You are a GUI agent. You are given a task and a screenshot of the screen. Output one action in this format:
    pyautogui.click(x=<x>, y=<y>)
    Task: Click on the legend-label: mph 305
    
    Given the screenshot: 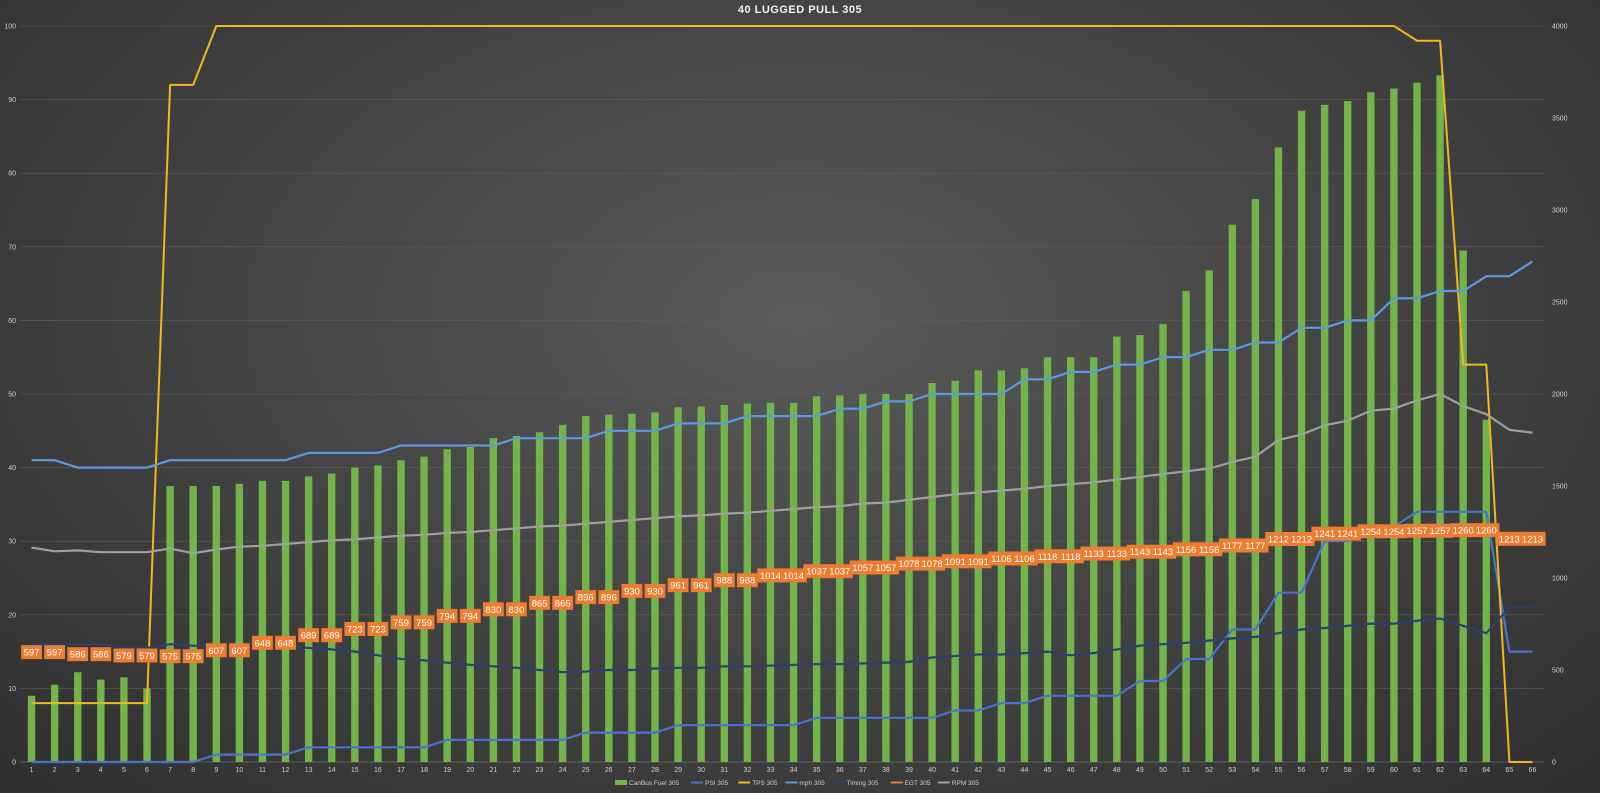 What is the action you would take?
    pyautogui.click(x=812, y=783)
    